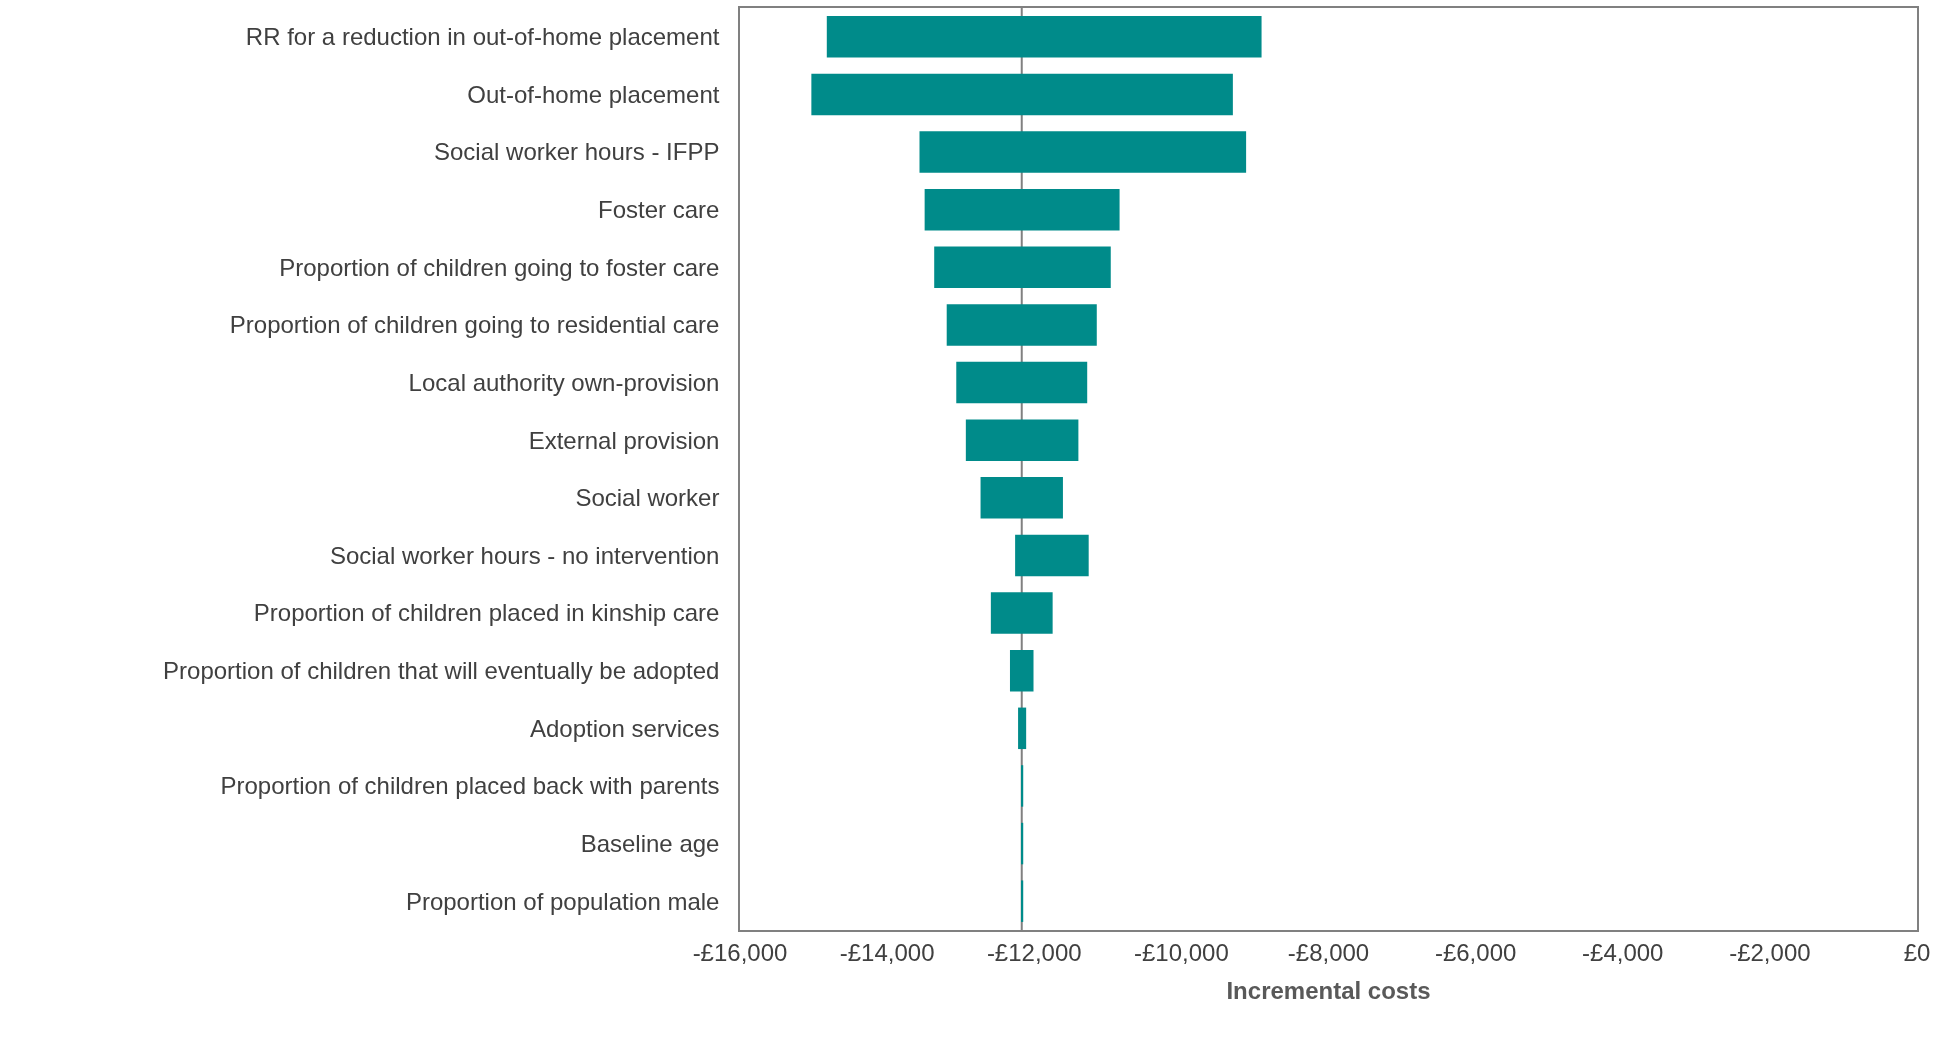 The width and height of the screenshot is (1955, 1040). What do you see at coordinates (1475, 952) in the screenshot?
I see `x-tick-label: -£6,000` at bounding box center [1475, 952].